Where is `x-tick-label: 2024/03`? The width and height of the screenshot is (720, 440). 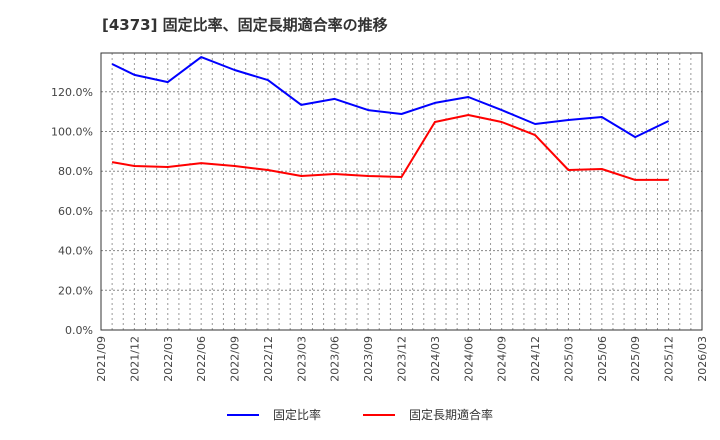 x-tick-label: 2024/03 is located at coordinates (435, 359).